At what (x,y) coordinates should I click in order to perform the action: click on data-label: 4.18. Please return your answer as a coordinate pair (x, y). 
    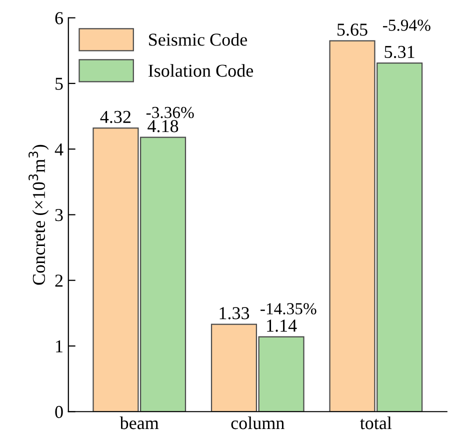
    Looking at the image, I should click on (163, 126).